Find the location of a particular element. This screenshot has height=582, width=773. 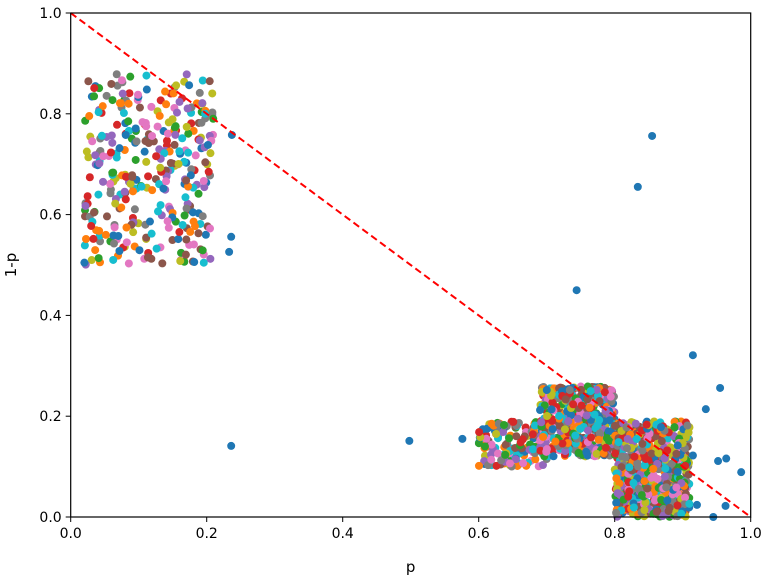

y-tick-label: 1.0 is located at coordinates (50, 14).